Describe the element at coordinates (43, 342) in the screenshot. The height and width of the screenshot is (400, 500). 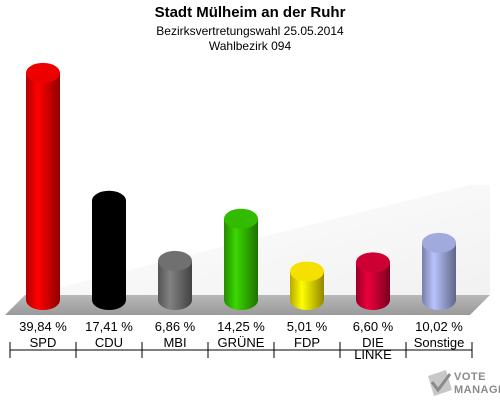
I see `category-label: SPD` at that location.